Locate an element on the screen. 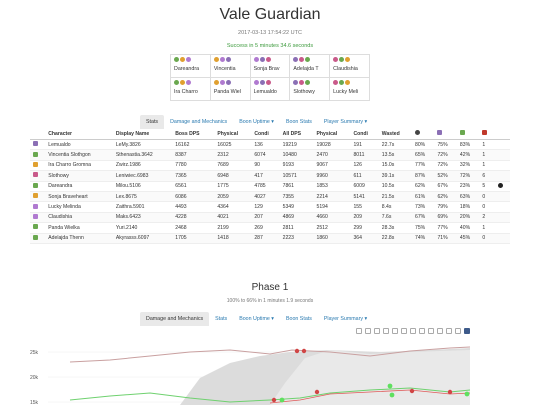  zoom-out-icon is located at coordinates (413, 331).